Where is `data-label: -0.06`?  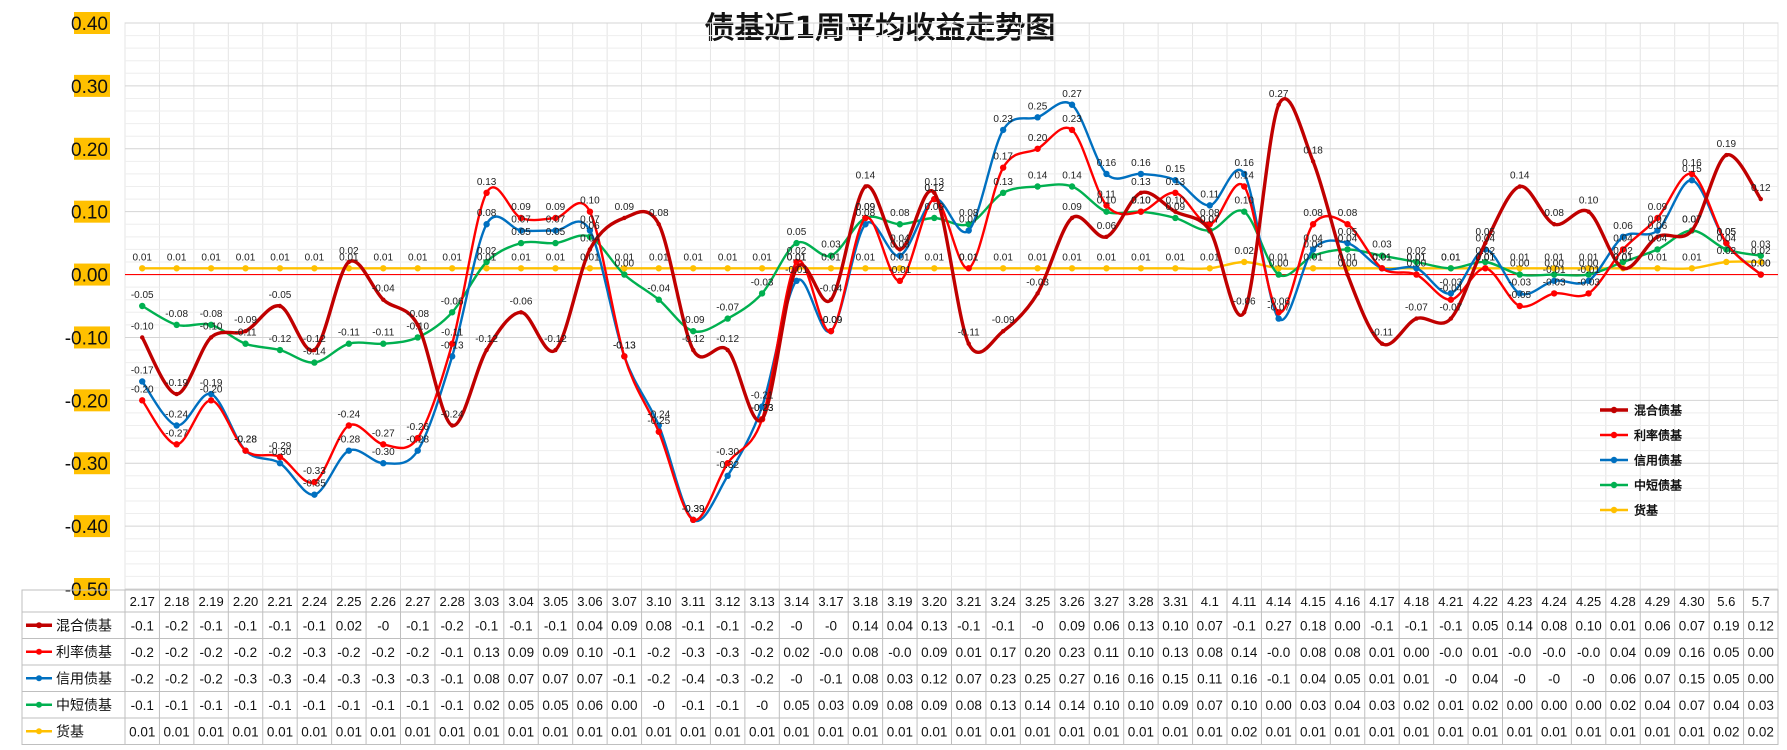
data-label: -0.06 is located at coordinates (1278, 301).